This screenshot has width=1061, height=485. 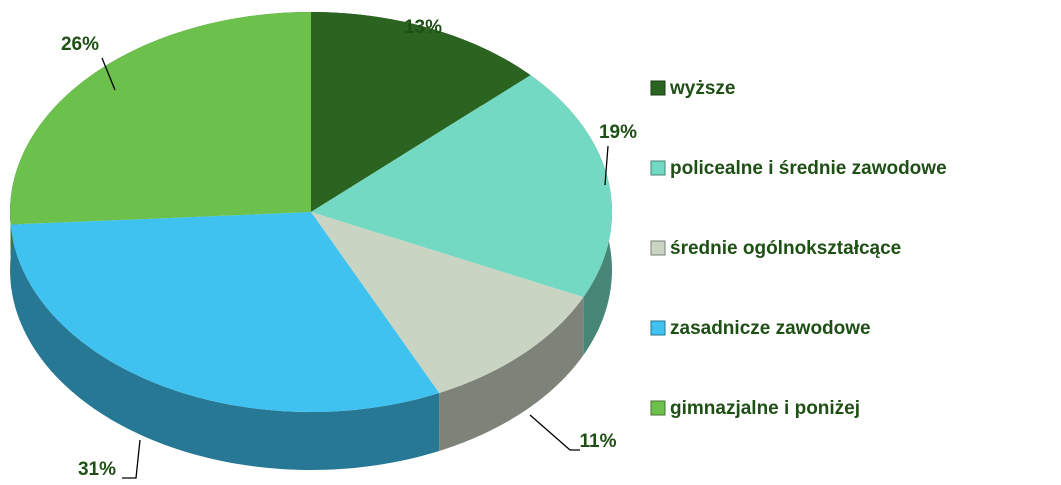 What do you see at coordinates (598, 441) in the screenshot?
I see `data-label: 11%` at bounding box center [598, 441].